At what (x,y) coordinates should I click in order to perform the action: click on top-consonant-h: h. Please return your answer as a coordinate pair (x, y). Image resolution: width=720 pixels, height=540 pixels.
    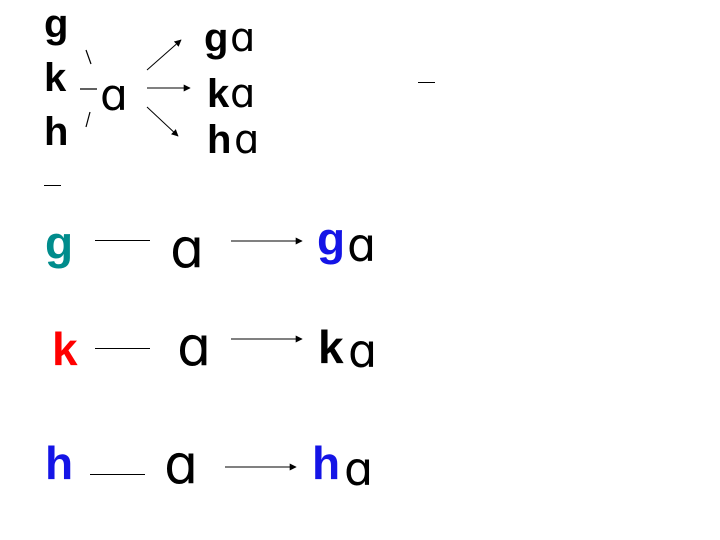
    Looking at the image, I should click on (56, 132).